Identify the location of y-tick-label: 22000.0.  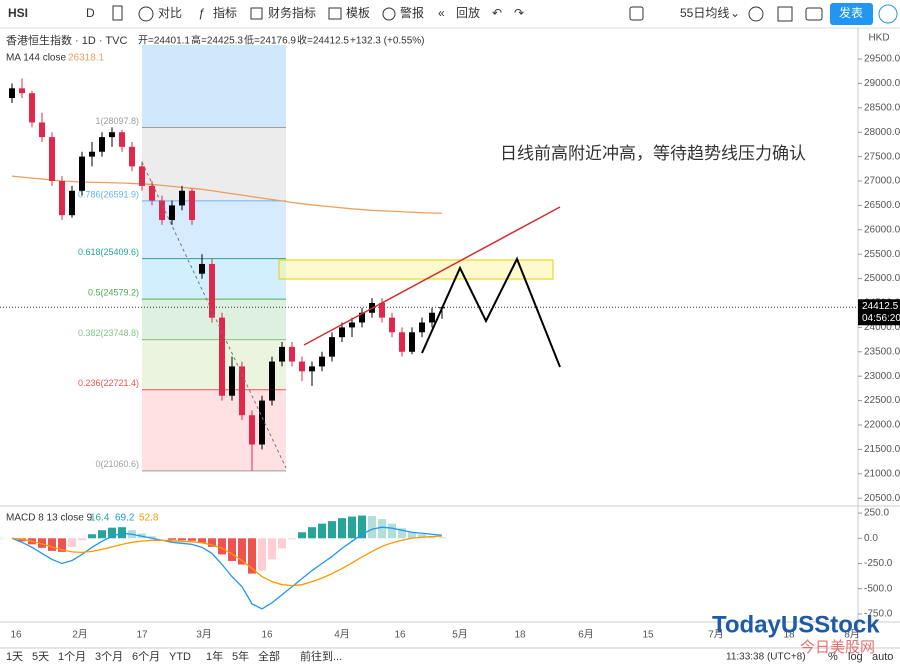
(882, 425).